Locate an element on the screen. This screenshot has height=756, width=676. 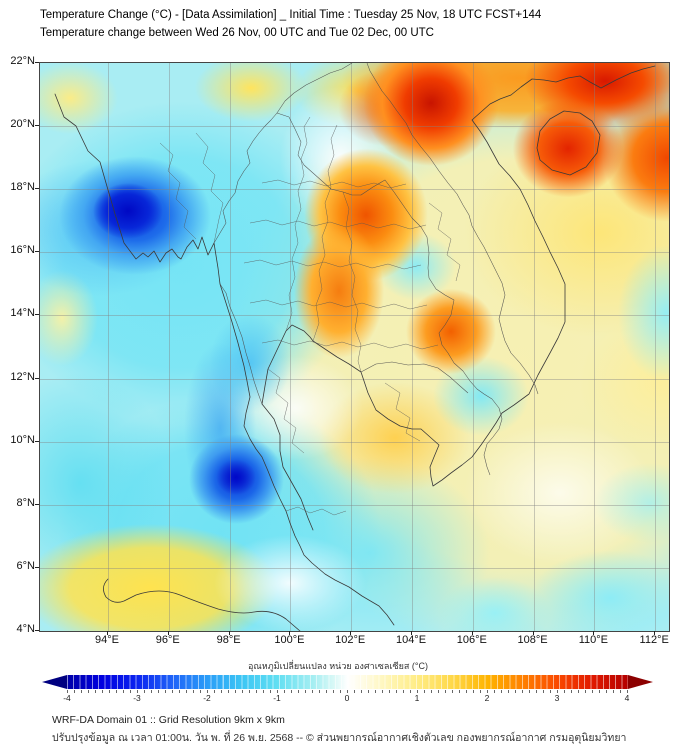
lon-tick-label: 96°E is located at coordinates (167, 640).